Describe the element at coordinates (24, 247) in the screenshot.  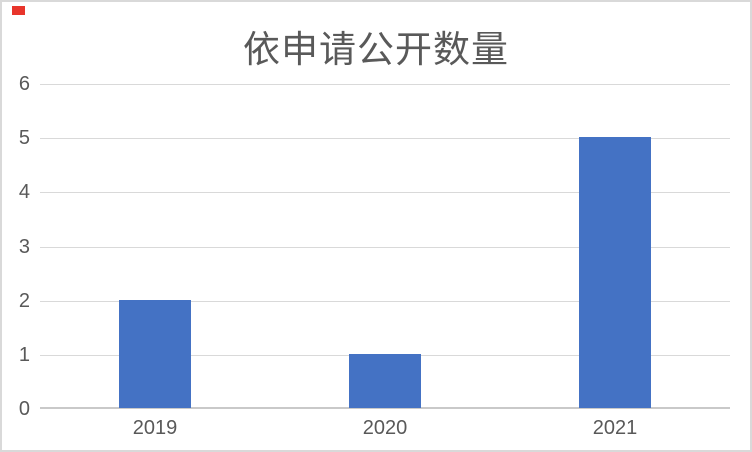
I see `y-tick-label-3: 3` at that location.